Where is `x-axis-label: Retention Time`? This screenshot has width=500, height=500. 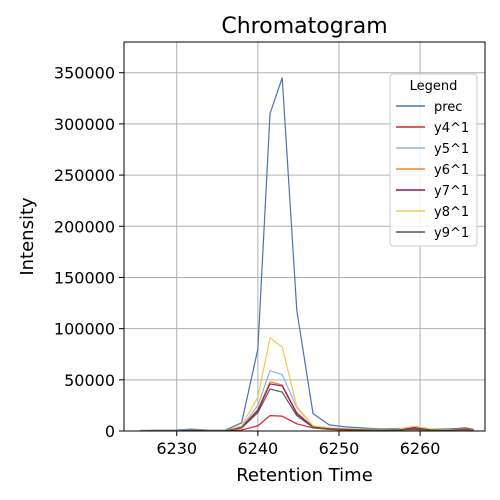
x-axis-label: Retention Time is located at coordinates (304, 475).